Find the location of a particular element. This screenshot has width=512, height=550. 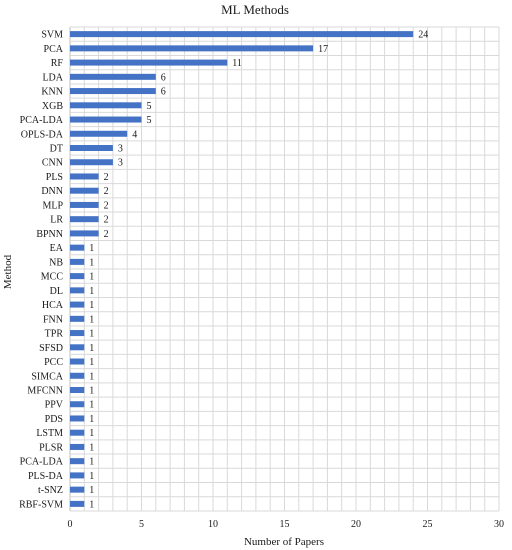

category-label: NB is located at coordinates (56, 262).